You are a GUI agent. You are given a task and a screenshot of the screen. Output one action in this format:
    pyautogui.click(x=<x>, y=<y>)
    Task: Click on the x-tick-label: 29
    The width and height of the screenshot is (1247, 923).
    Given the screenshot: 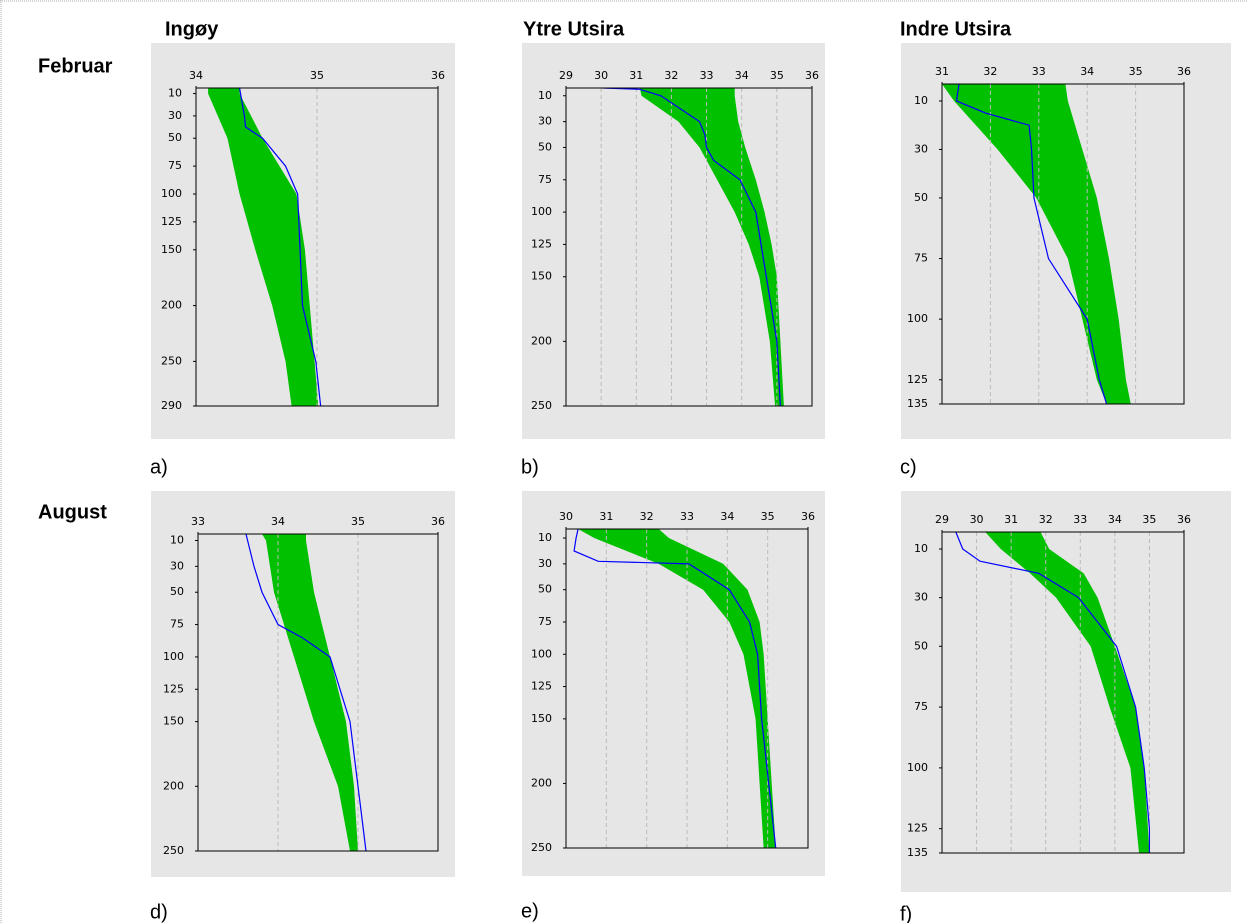 What is the action you would take?
    pyautogui.click(x=942, y=519)
    